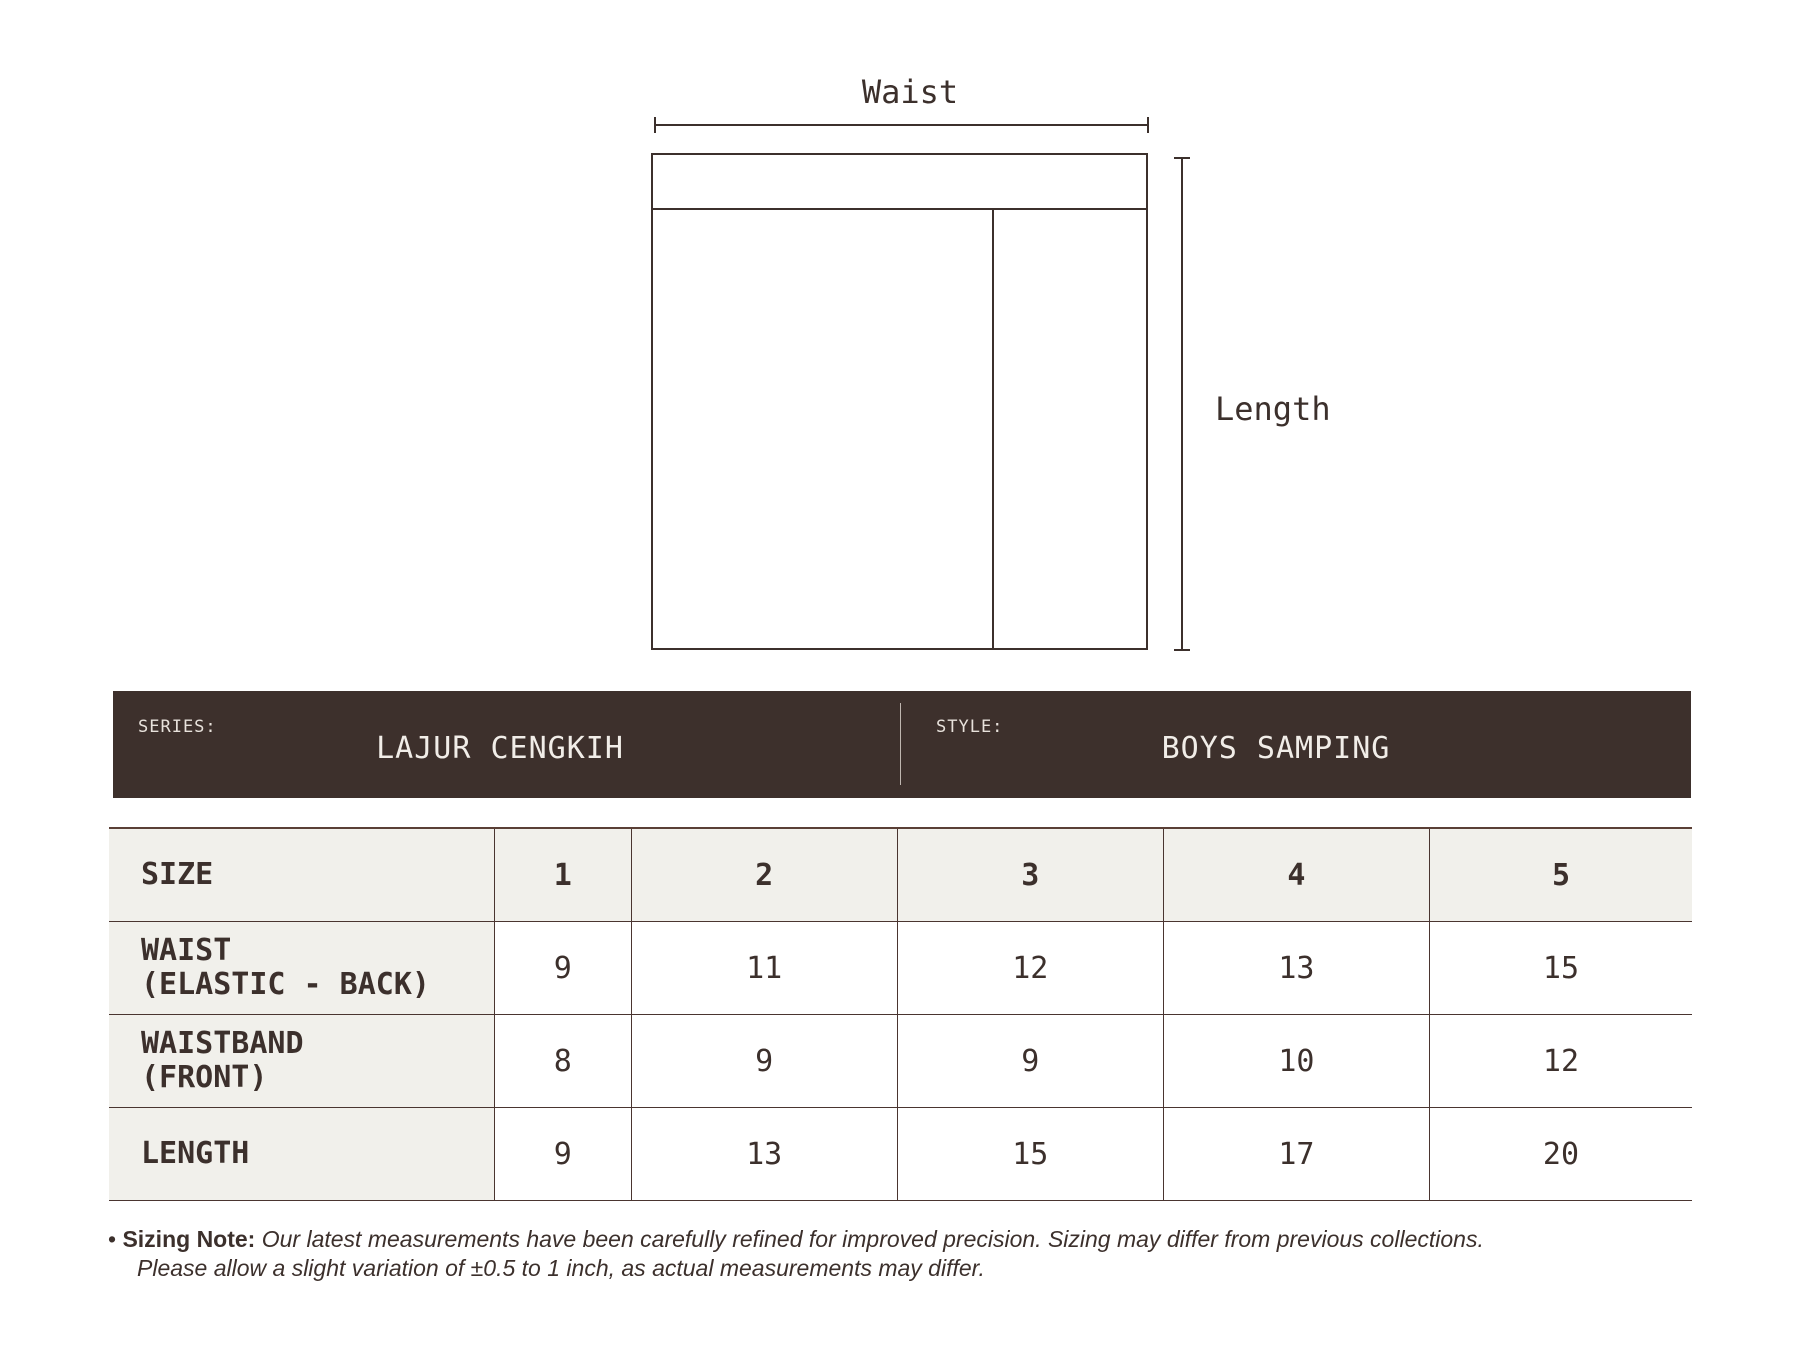 This screenshot has width=1800, height=1350. What do you see at coordinates (1296, 1154) in the screenshot?
I see `cell: 17` at bounding box center [1296, 1154].